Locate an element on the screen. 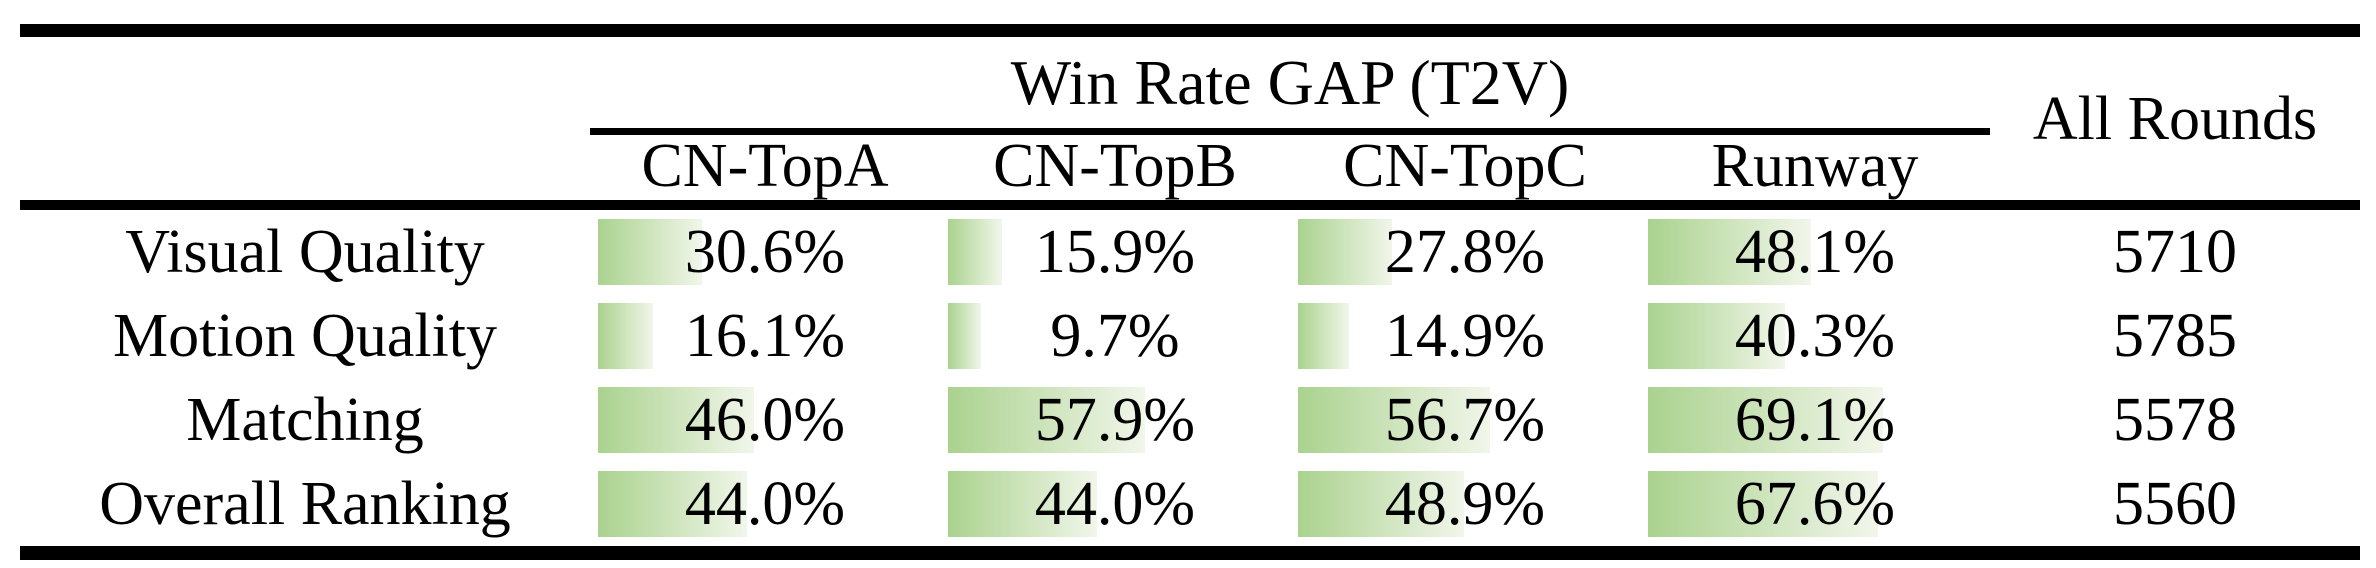  row-label: Matching is located at coordinates (305, 420).